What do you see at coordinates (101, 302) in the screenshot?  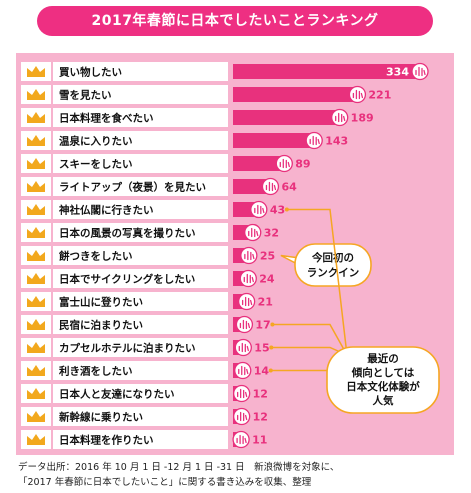 I see `category-label: 富士山に登りたい` at bounding box center [101, 302].